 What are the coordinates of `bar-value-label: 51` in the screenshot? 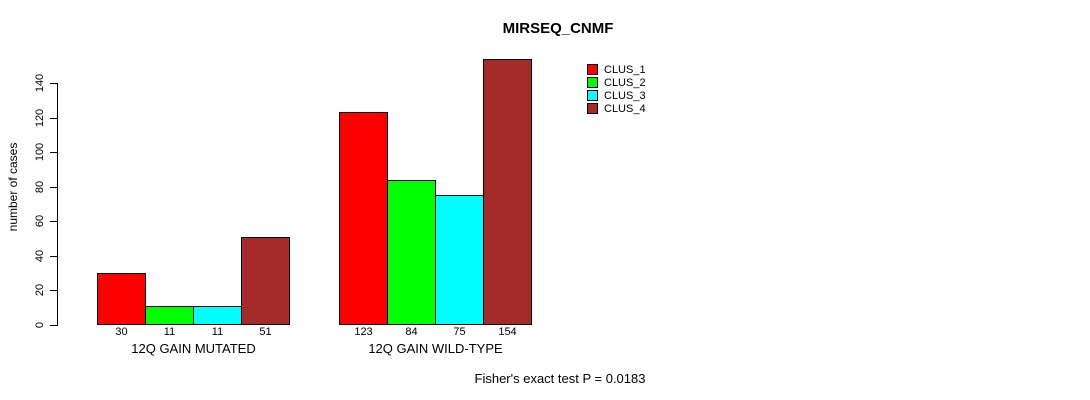 It's located at (265, 332).